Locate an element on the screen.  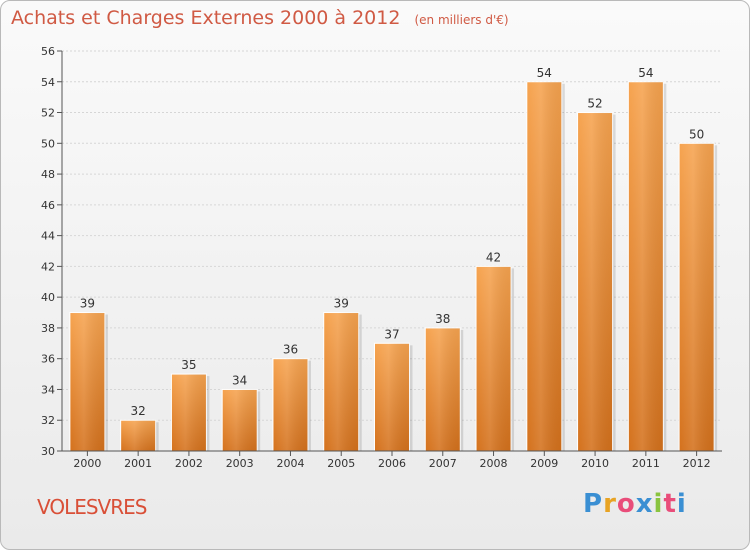
y-tick-label: 34 is located at coordinates (48, 389).